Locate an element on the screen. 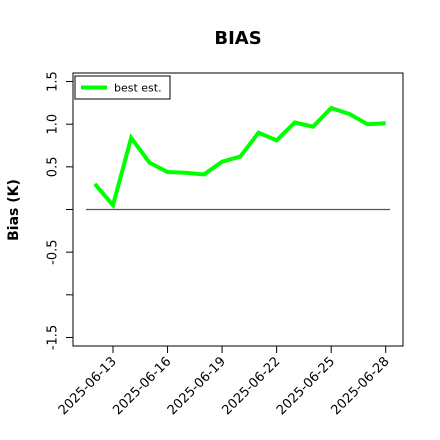 The width and height of the screenshot is (440, 440). y-tick-label: 1.5 is located at coordinates (53, 81).